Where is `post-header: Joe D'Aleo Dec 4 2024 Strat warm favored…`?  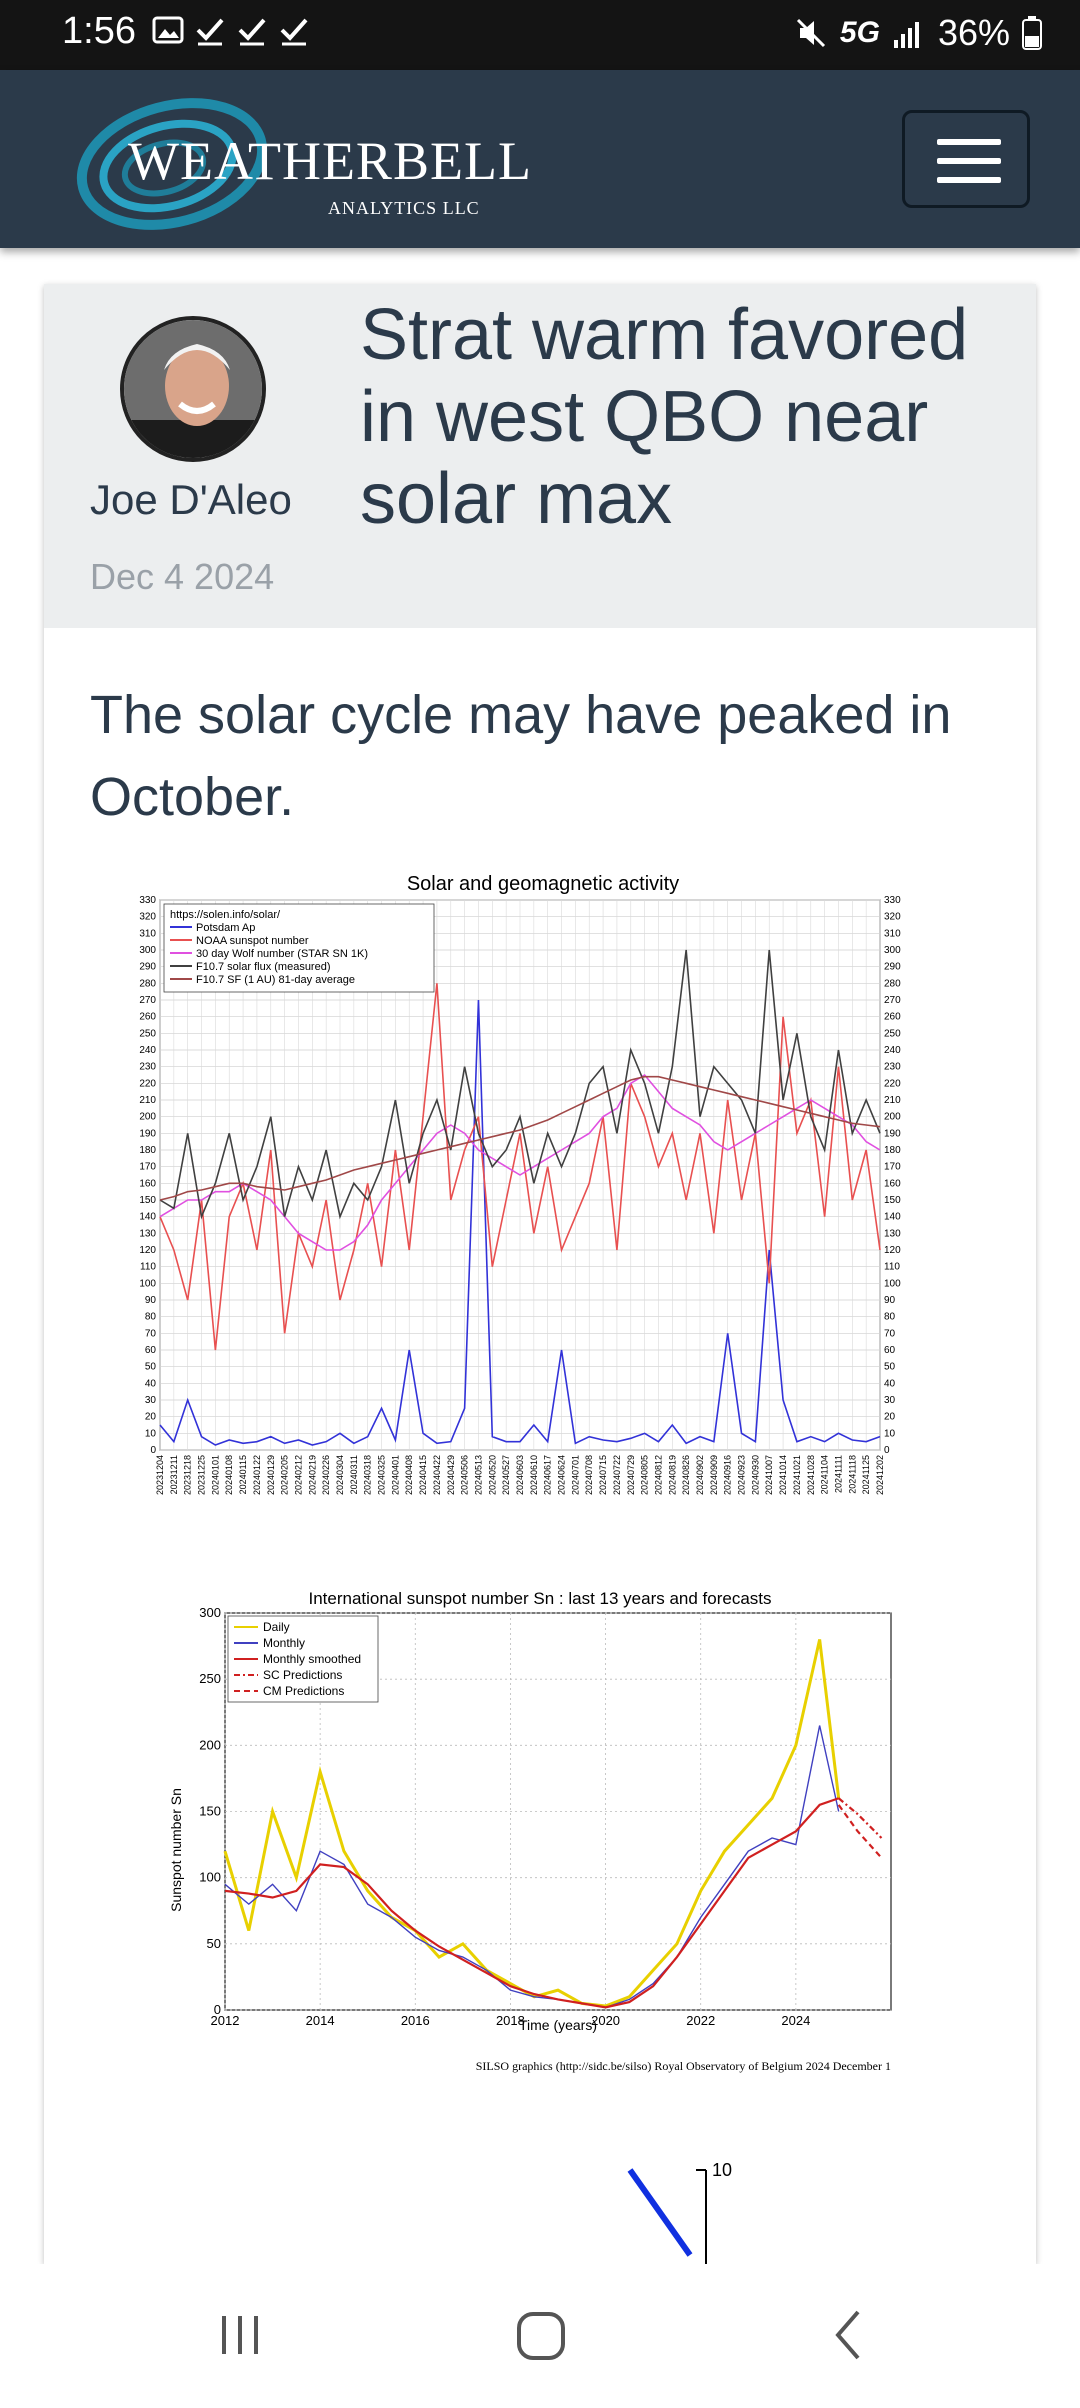 post-header: Joe D'Aleo Dec 4 2024 Strat warm favored… is located at coordinates (540, 456).